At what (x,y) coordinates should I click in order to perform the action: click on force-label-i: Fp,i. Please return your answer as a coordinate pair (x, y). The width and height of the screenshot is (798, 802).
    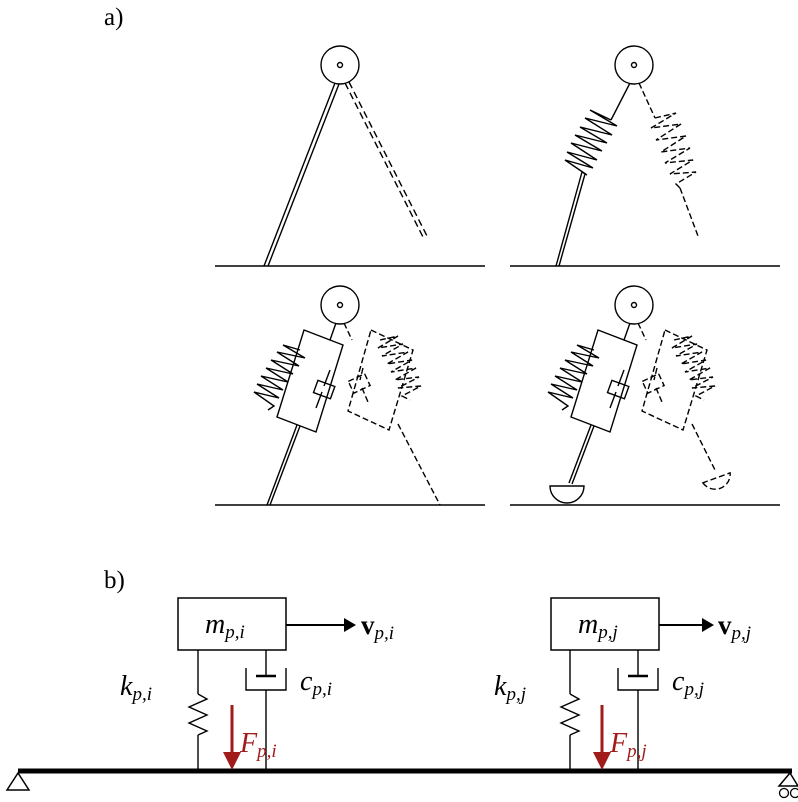
    Looking at the image, I should click on (258, 745).